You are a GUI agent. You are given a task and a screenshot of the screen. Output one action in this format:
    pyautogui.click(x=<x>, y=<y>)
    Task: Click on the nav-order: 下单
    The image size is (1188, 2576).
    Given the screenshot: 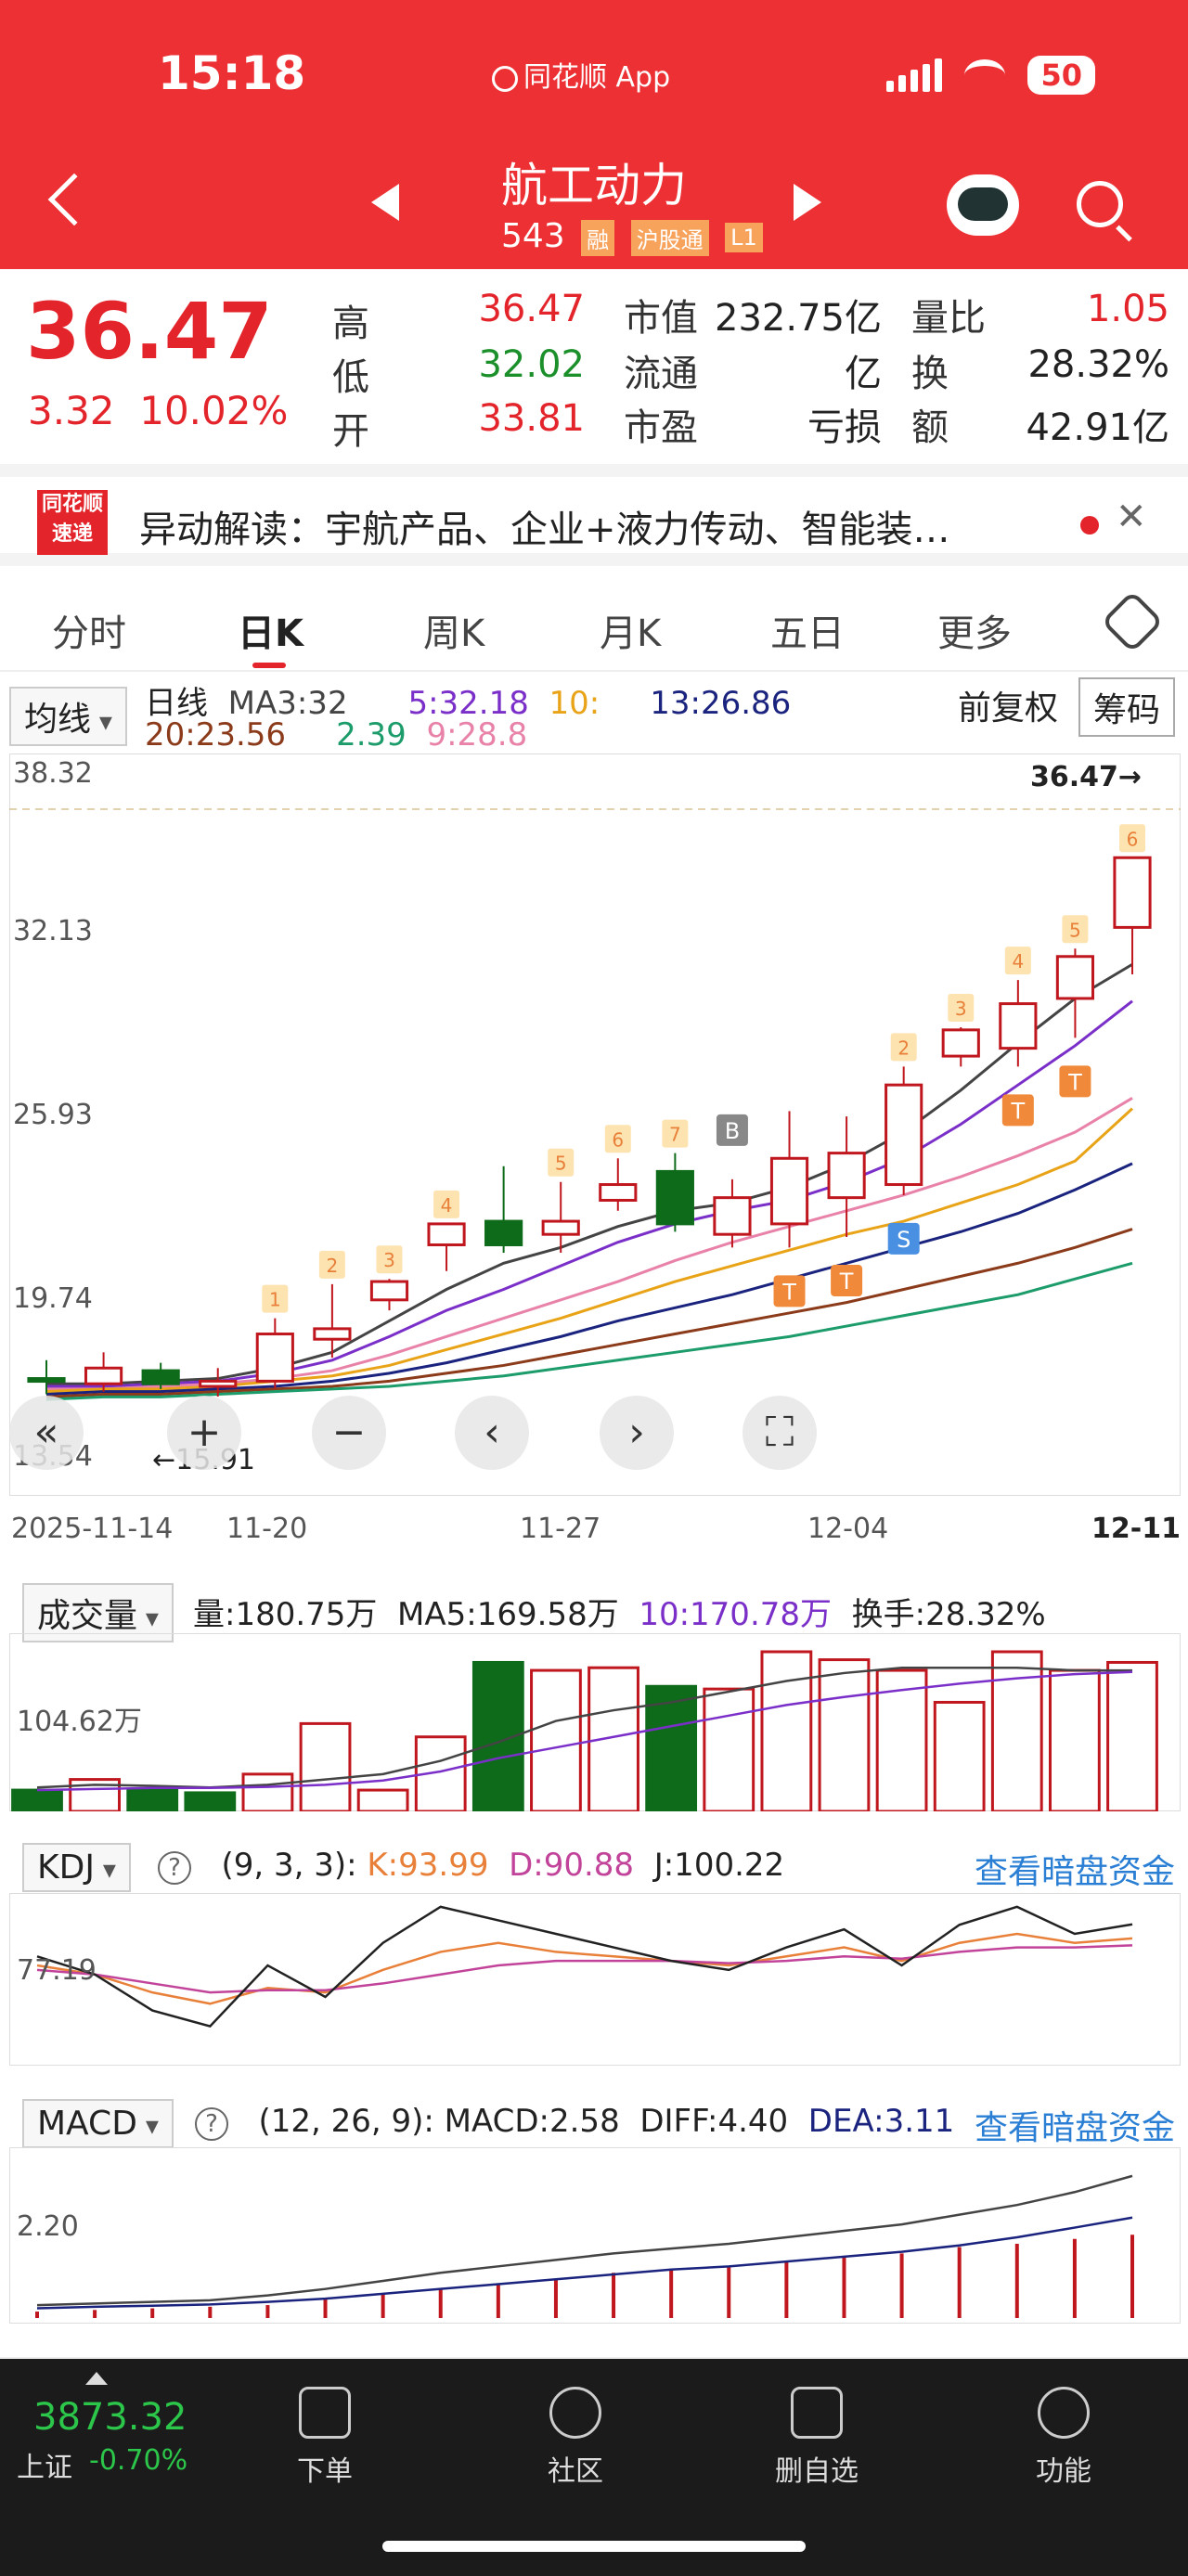 What is the action you would take?
    pyautogui.click(x=325, y=2438)
    